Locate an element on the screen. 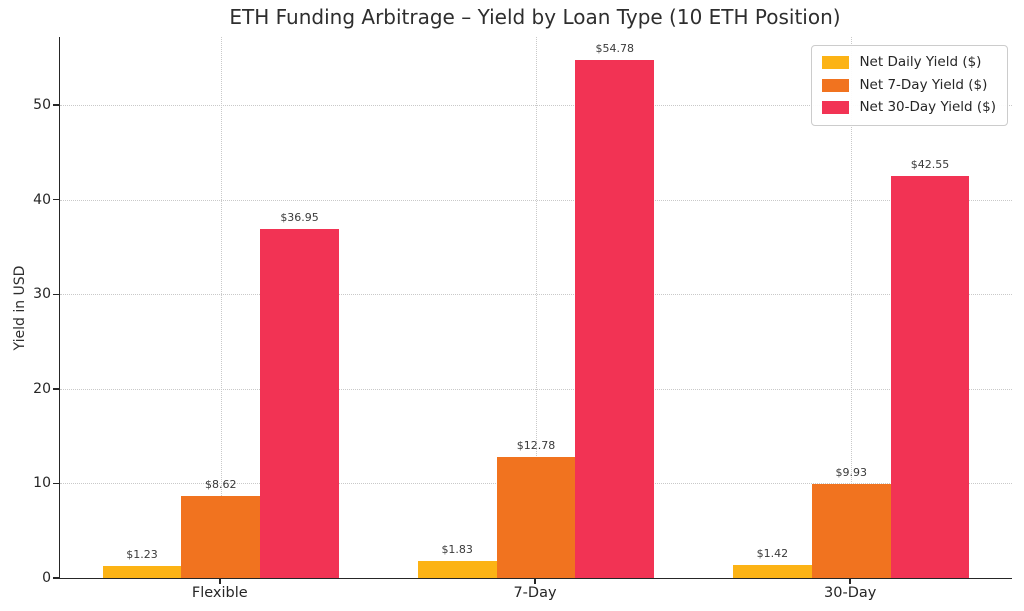 The width and height of the screenshot is (1024, 611). bar-value-label: $8.62 is located at coordinates (221, 485).